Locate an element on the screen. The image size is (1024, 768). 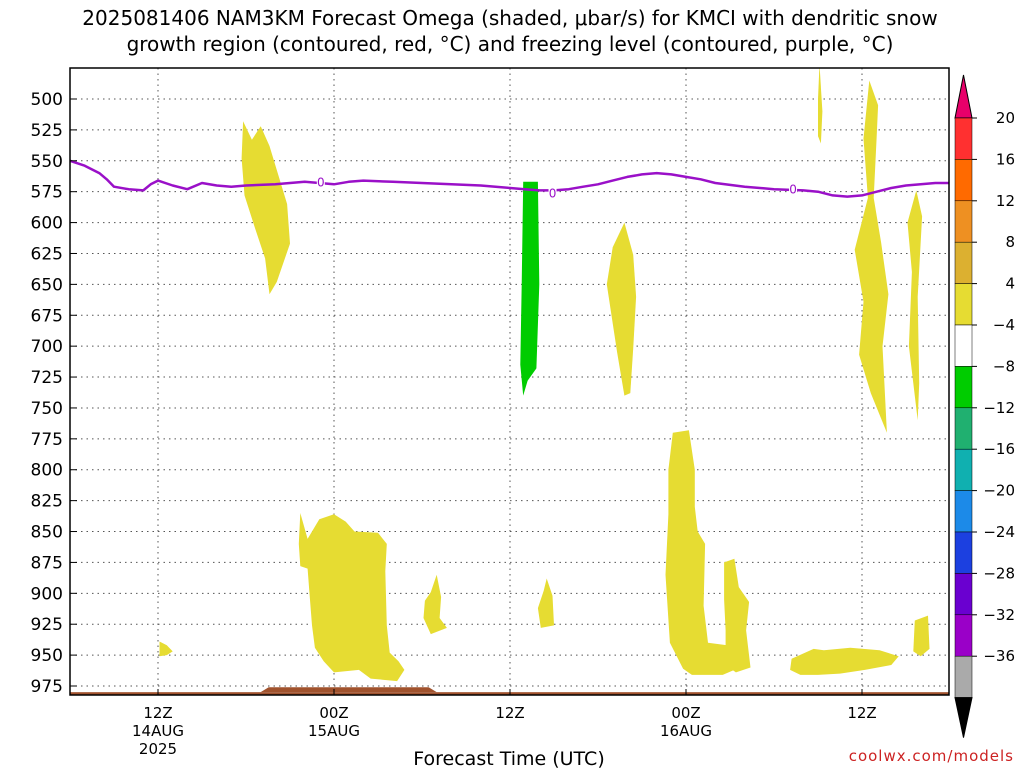
colorbar-label: 16 is located at coordinates (1005, 159).